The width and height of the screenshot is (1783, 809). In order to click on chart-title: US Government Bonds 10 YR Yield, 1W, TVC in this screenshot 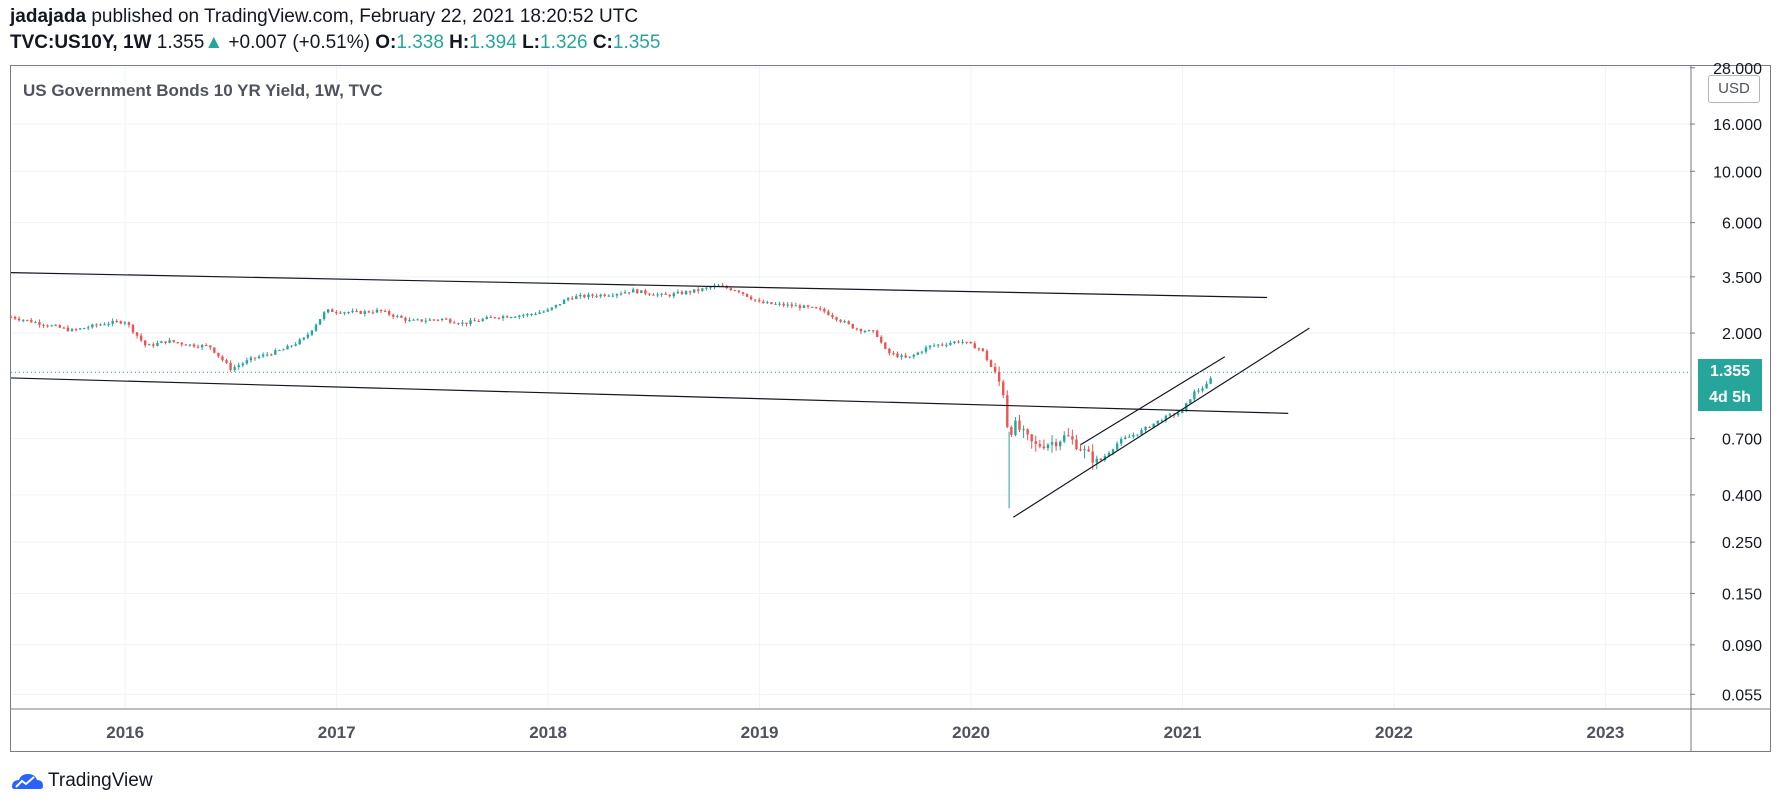, I will do `click(203, 90)`.